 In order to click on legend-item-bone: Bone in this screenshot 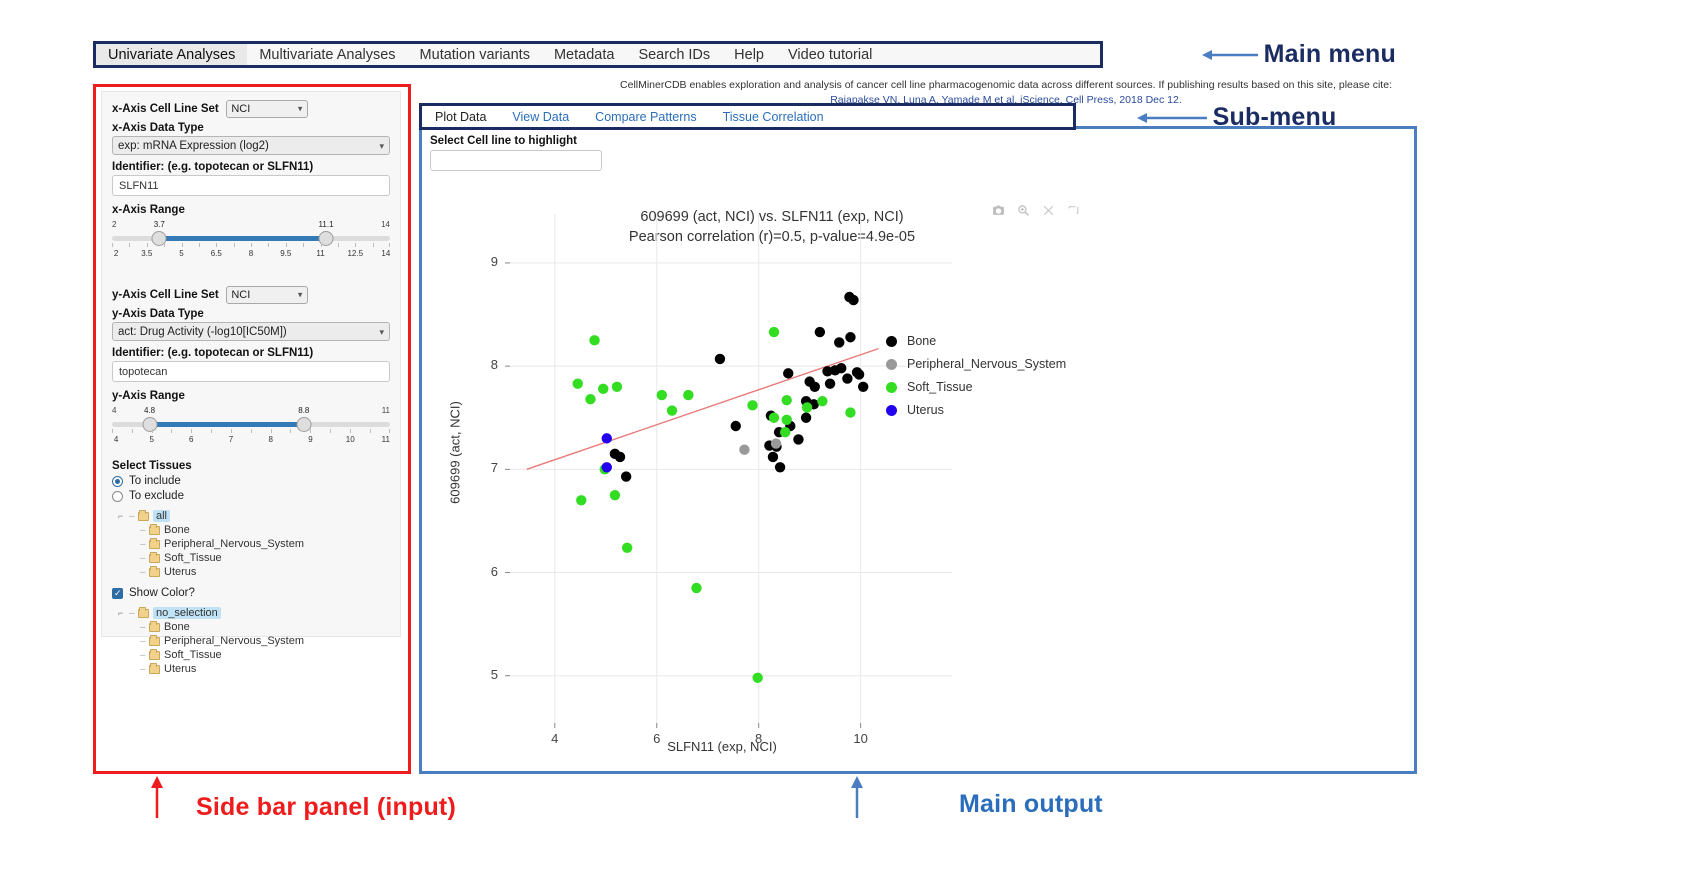, I will do `click(976, 341)`.